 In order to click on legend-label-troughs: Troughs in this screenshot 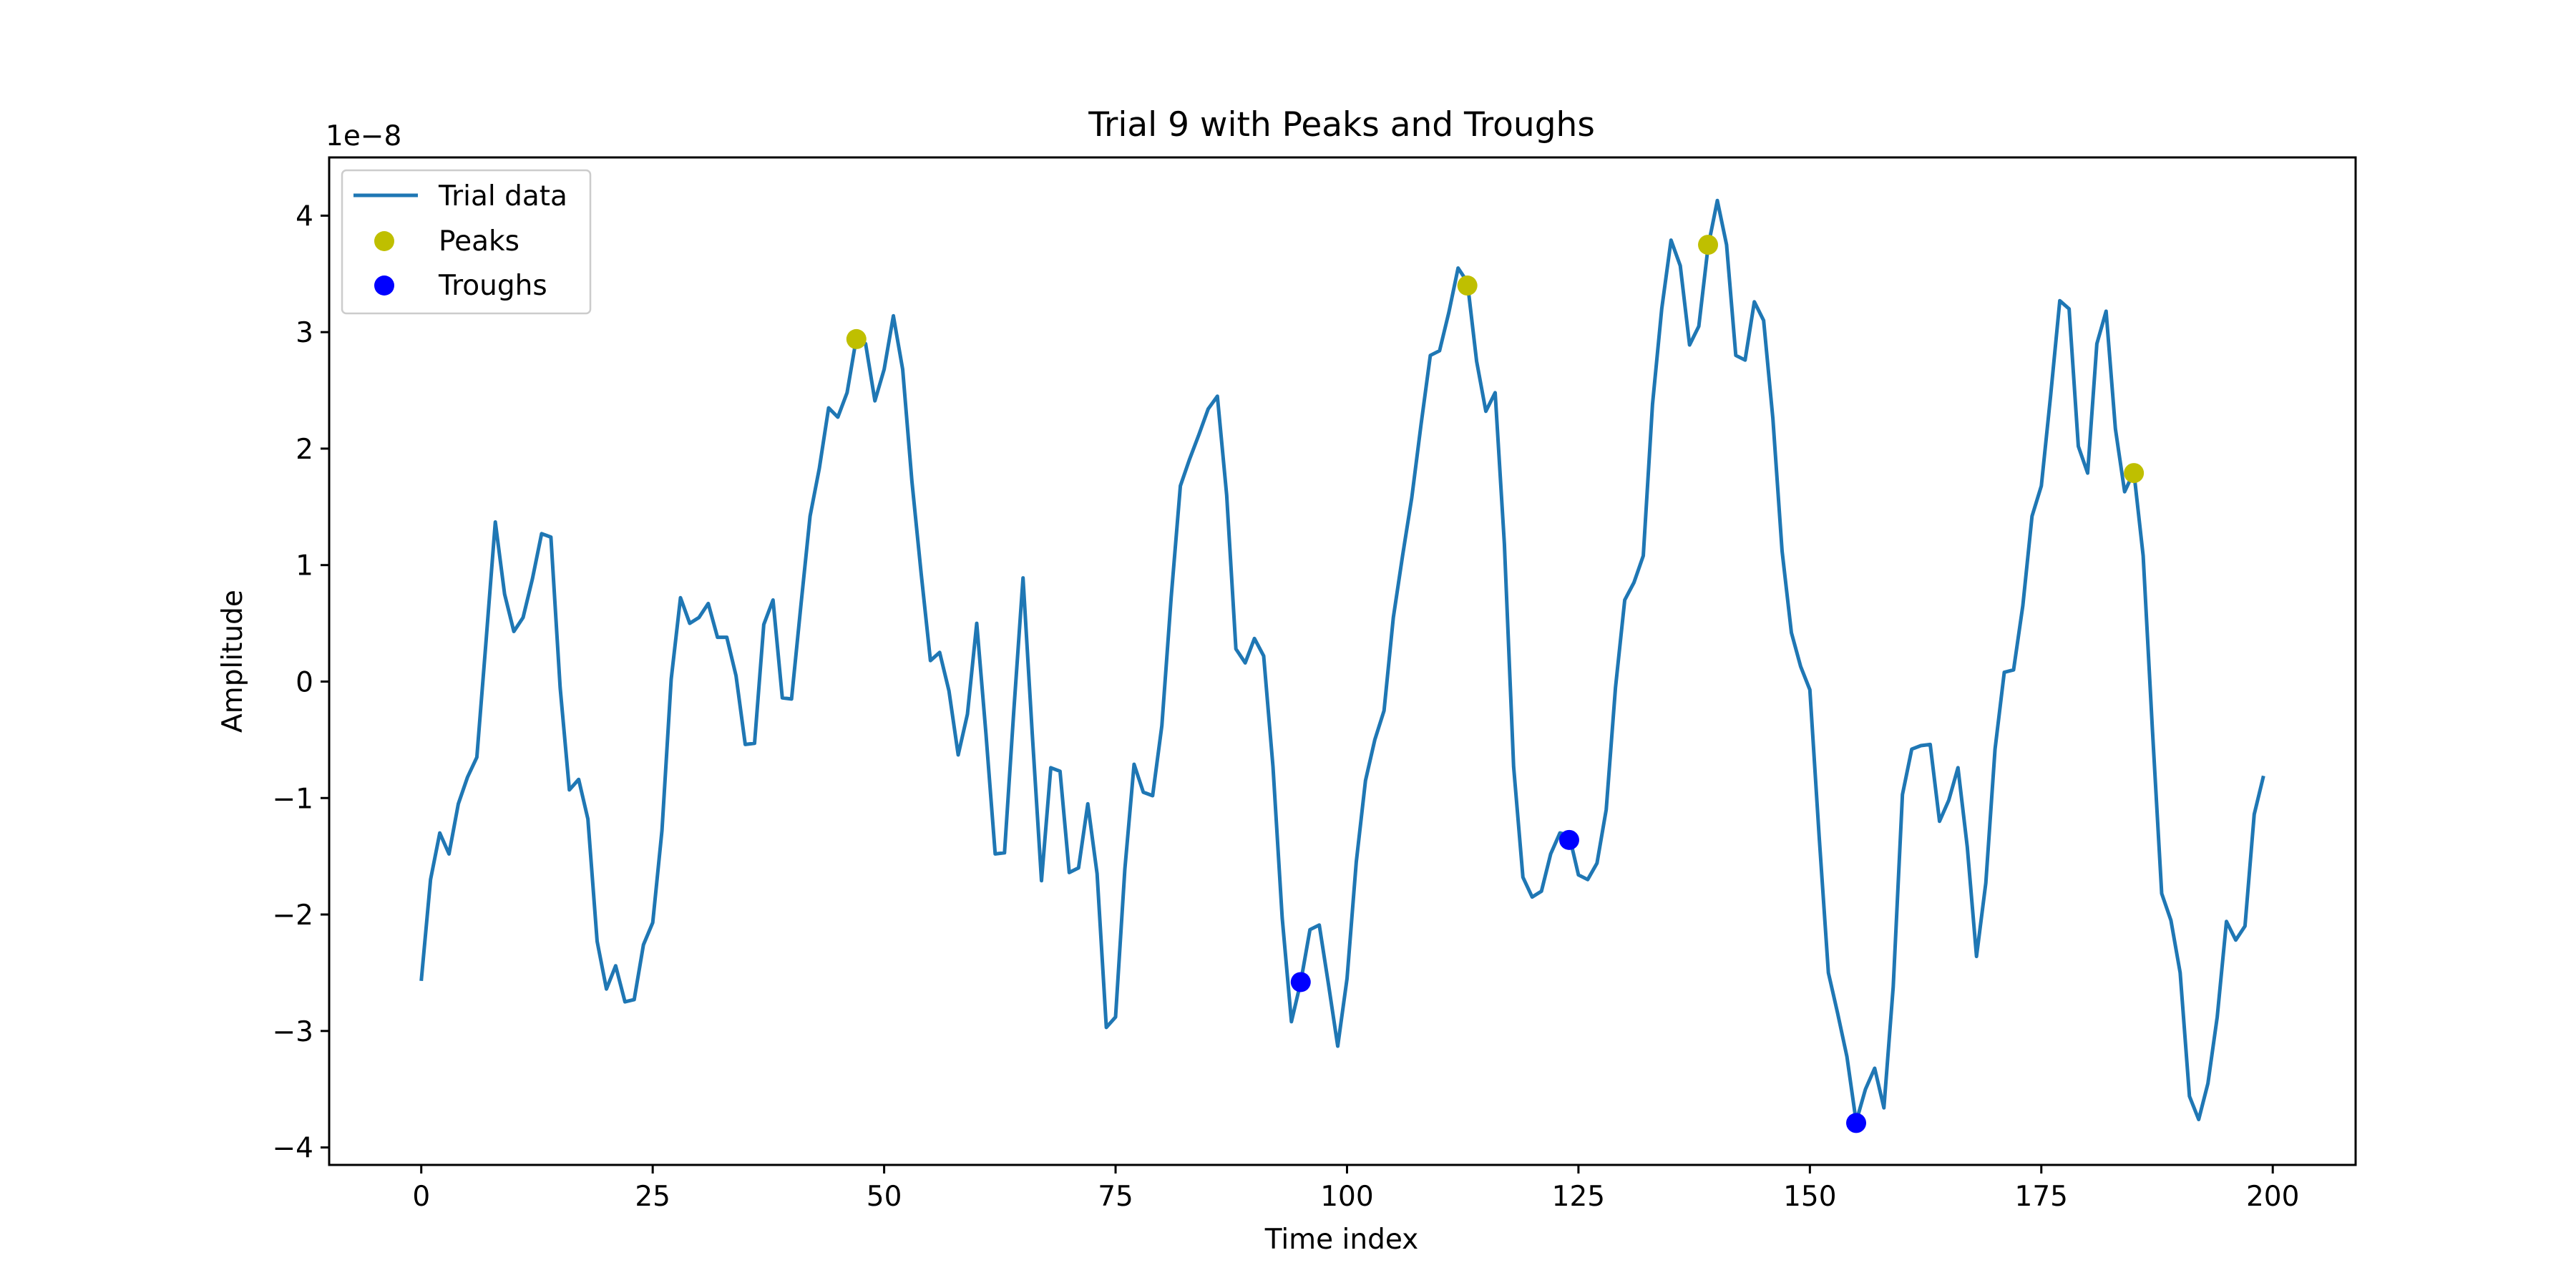, I will do `click(492, 286)`.